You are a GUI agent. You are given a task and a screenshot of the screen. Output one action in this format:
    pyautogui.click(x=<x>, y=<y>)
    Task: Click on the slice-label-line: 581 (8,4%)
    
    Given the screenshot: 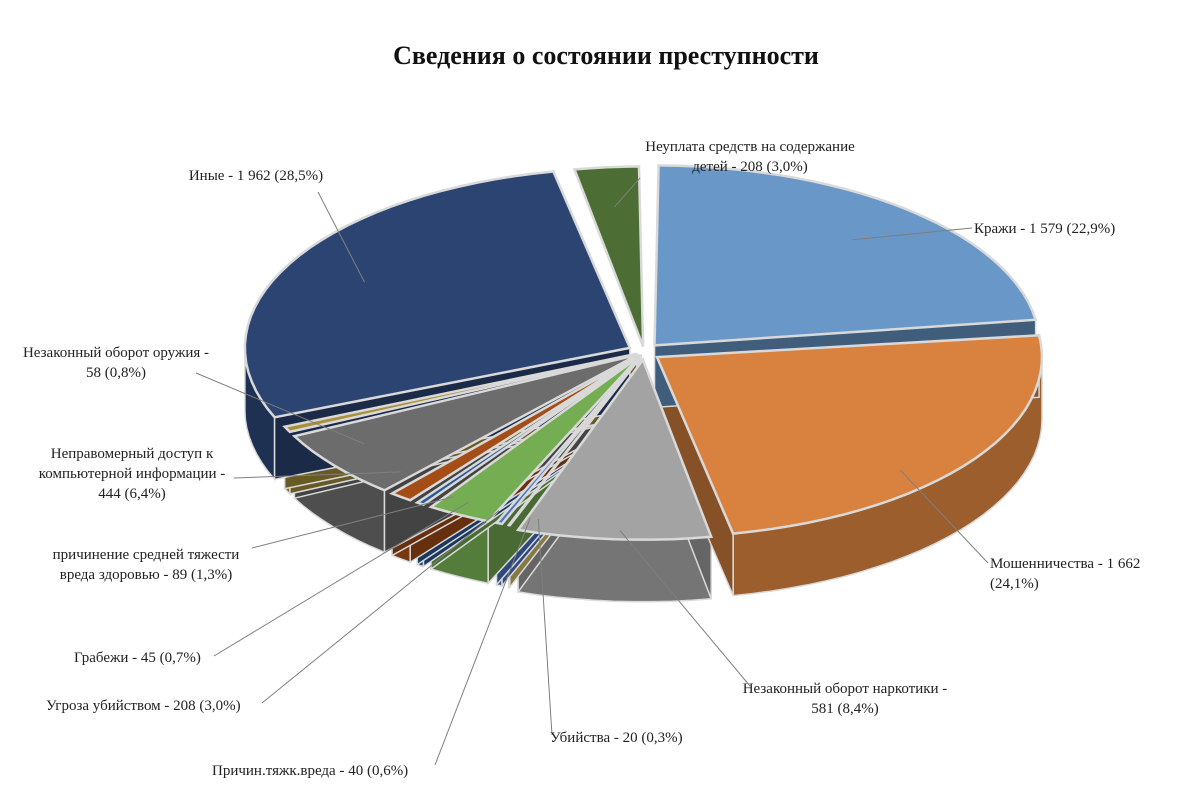 What is the action you would take?
    pyautogui.click(x=845, y=709)
    